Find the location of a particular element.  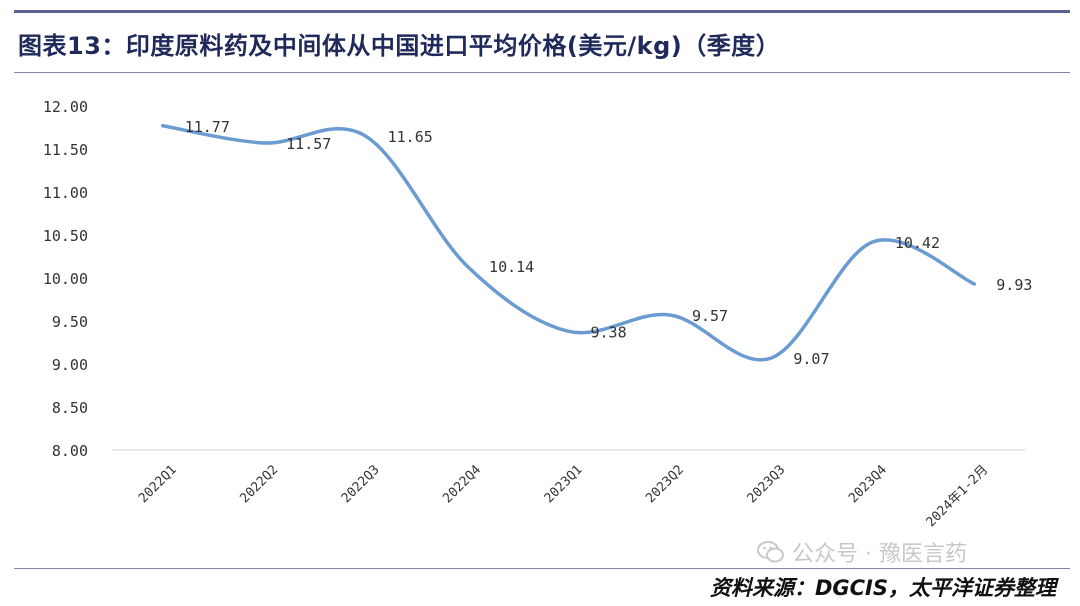

data-label: 11.57 is located at coordinates (308, 144).